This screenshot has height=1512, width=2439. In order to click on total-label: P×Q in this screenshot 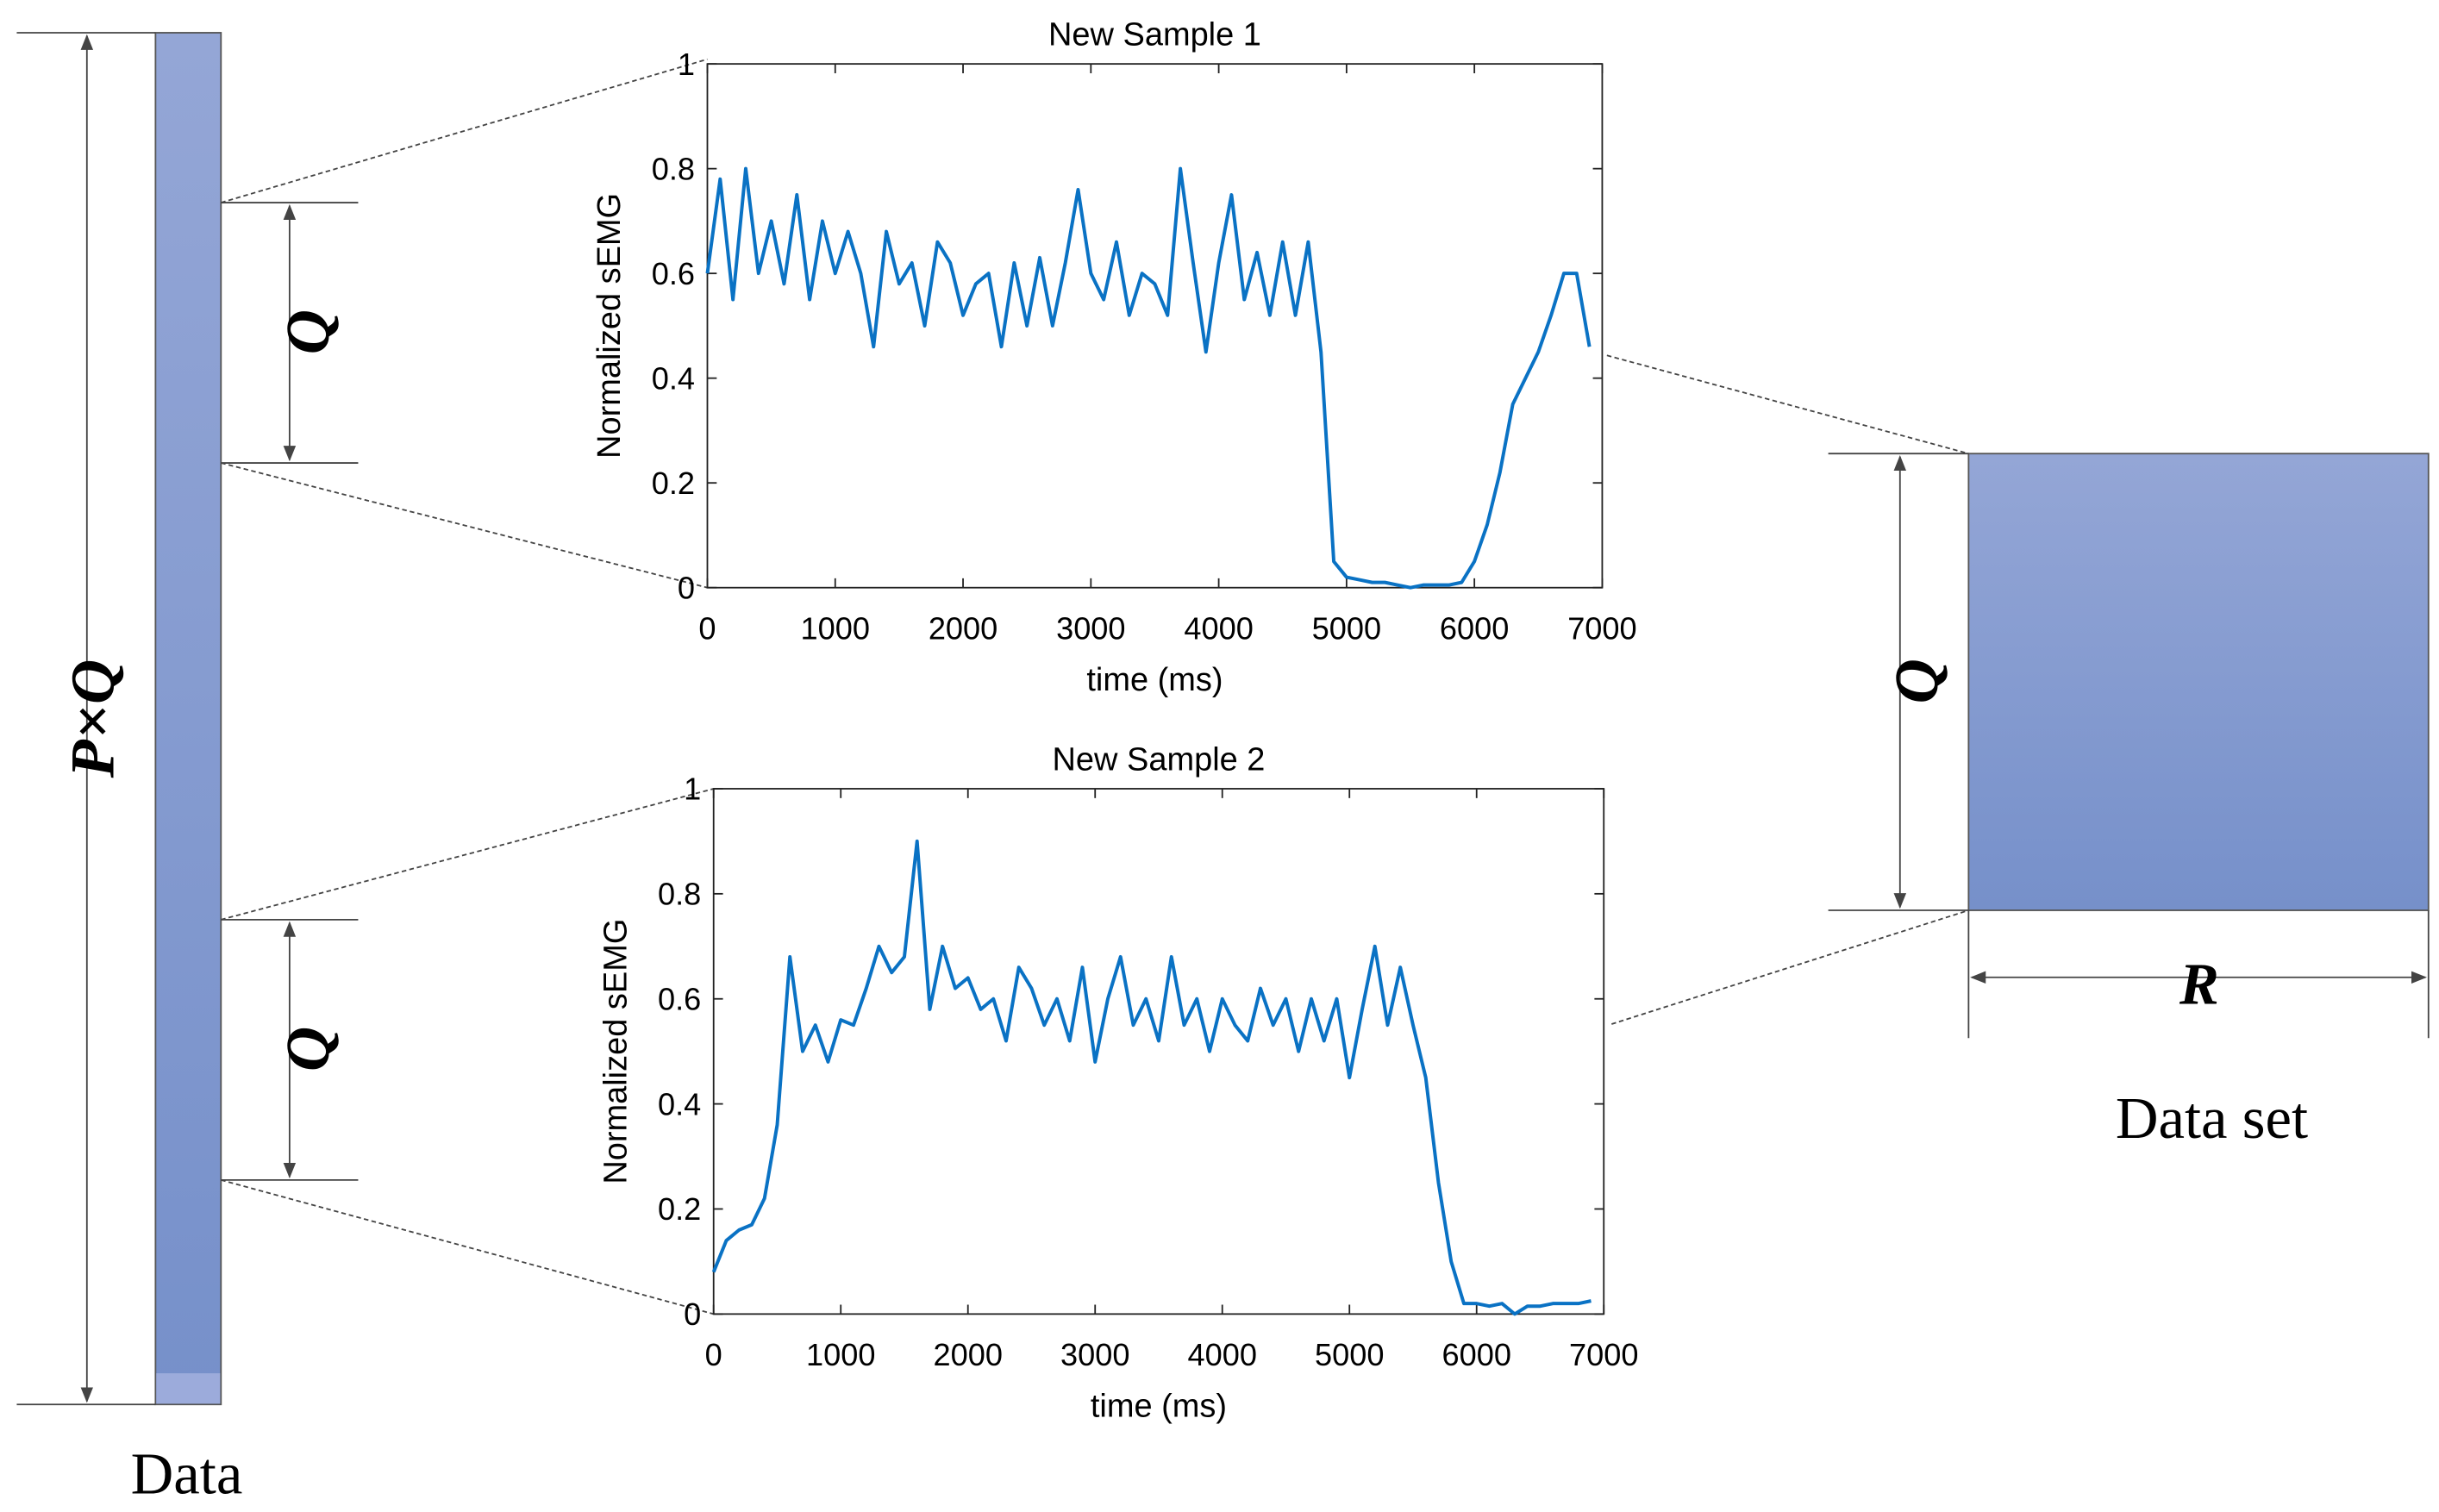, I will do `click(93, 719)`.